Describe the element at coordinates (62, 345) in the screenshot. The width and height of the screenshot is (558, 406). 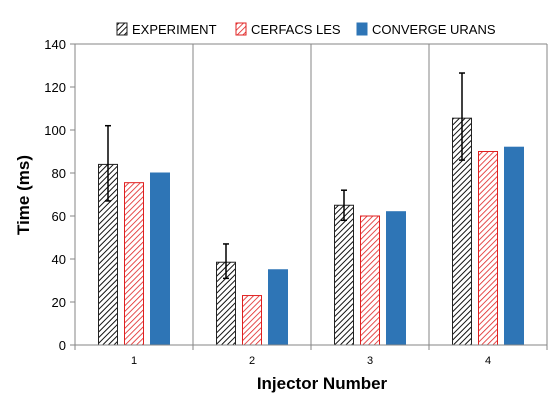
I see `y-tick-label: 0` at that location.